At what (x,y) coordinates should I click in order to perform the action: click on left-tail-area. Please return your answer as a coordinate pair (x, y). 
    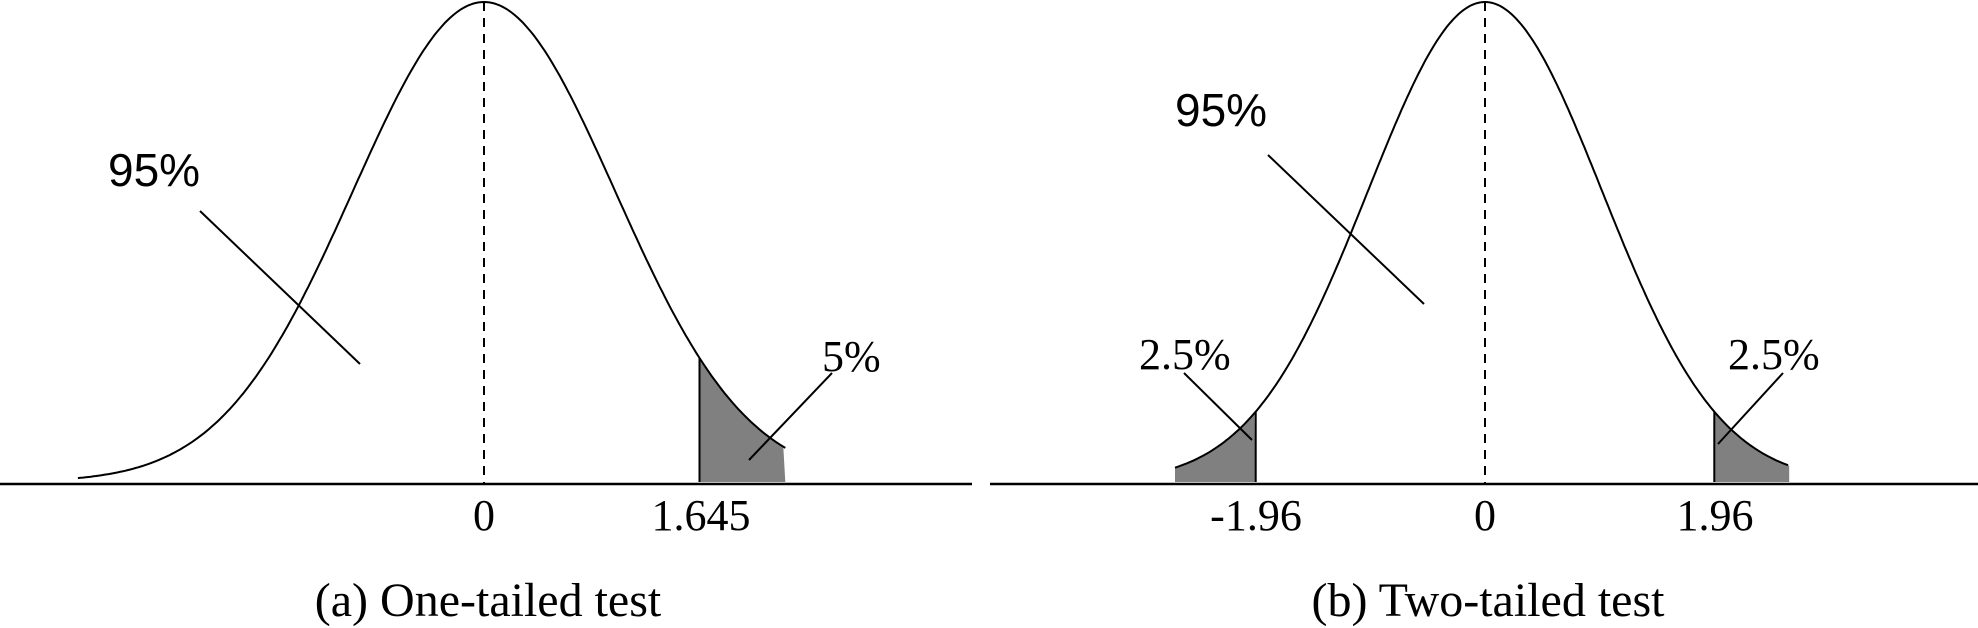
    Looking at the image, I should click on (1215, 447).